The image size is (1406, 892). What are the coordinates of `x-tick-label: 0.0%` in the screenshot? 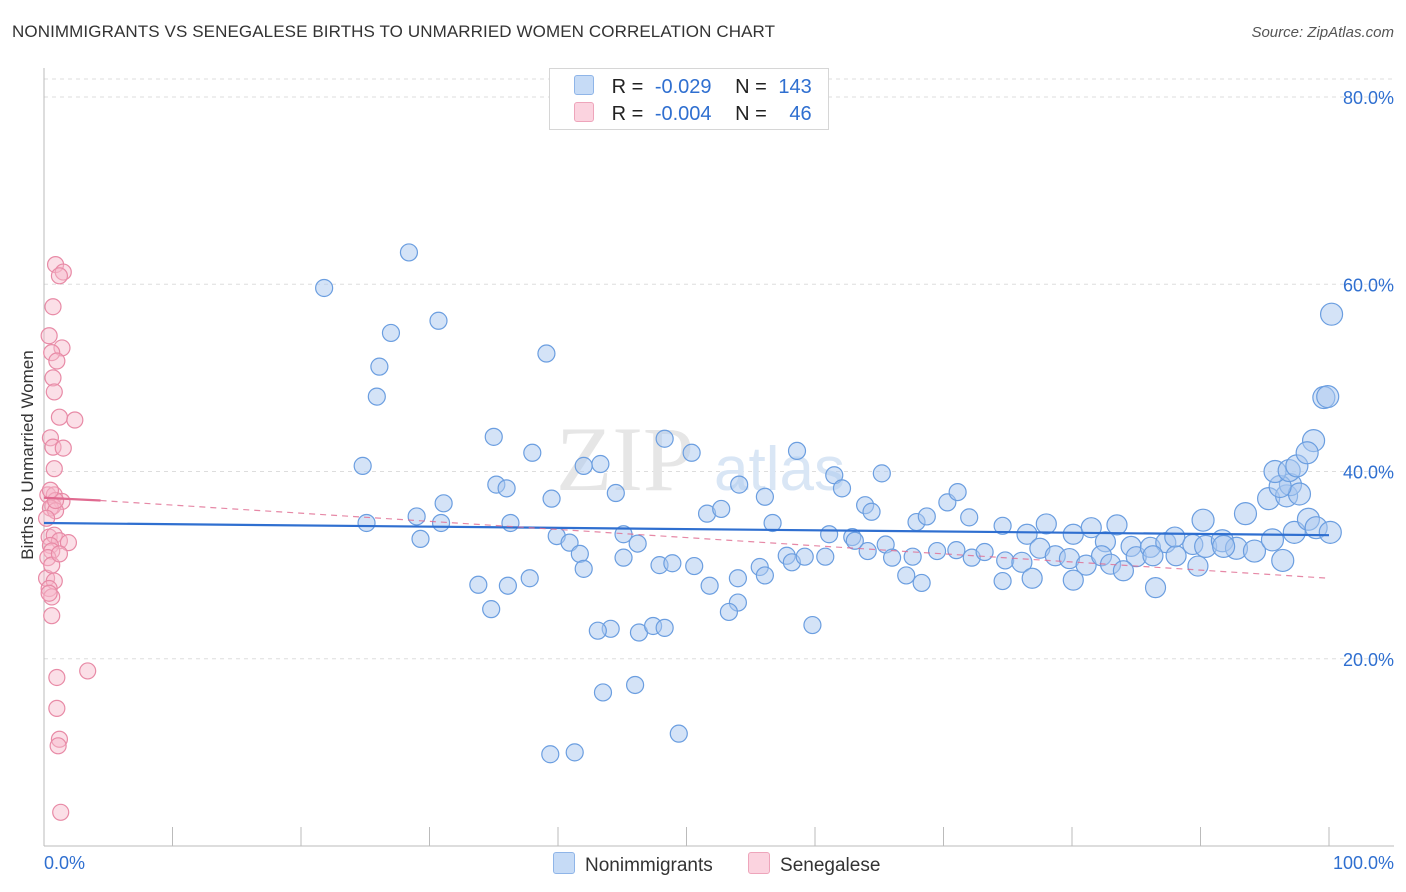 It's located at (64, 863).